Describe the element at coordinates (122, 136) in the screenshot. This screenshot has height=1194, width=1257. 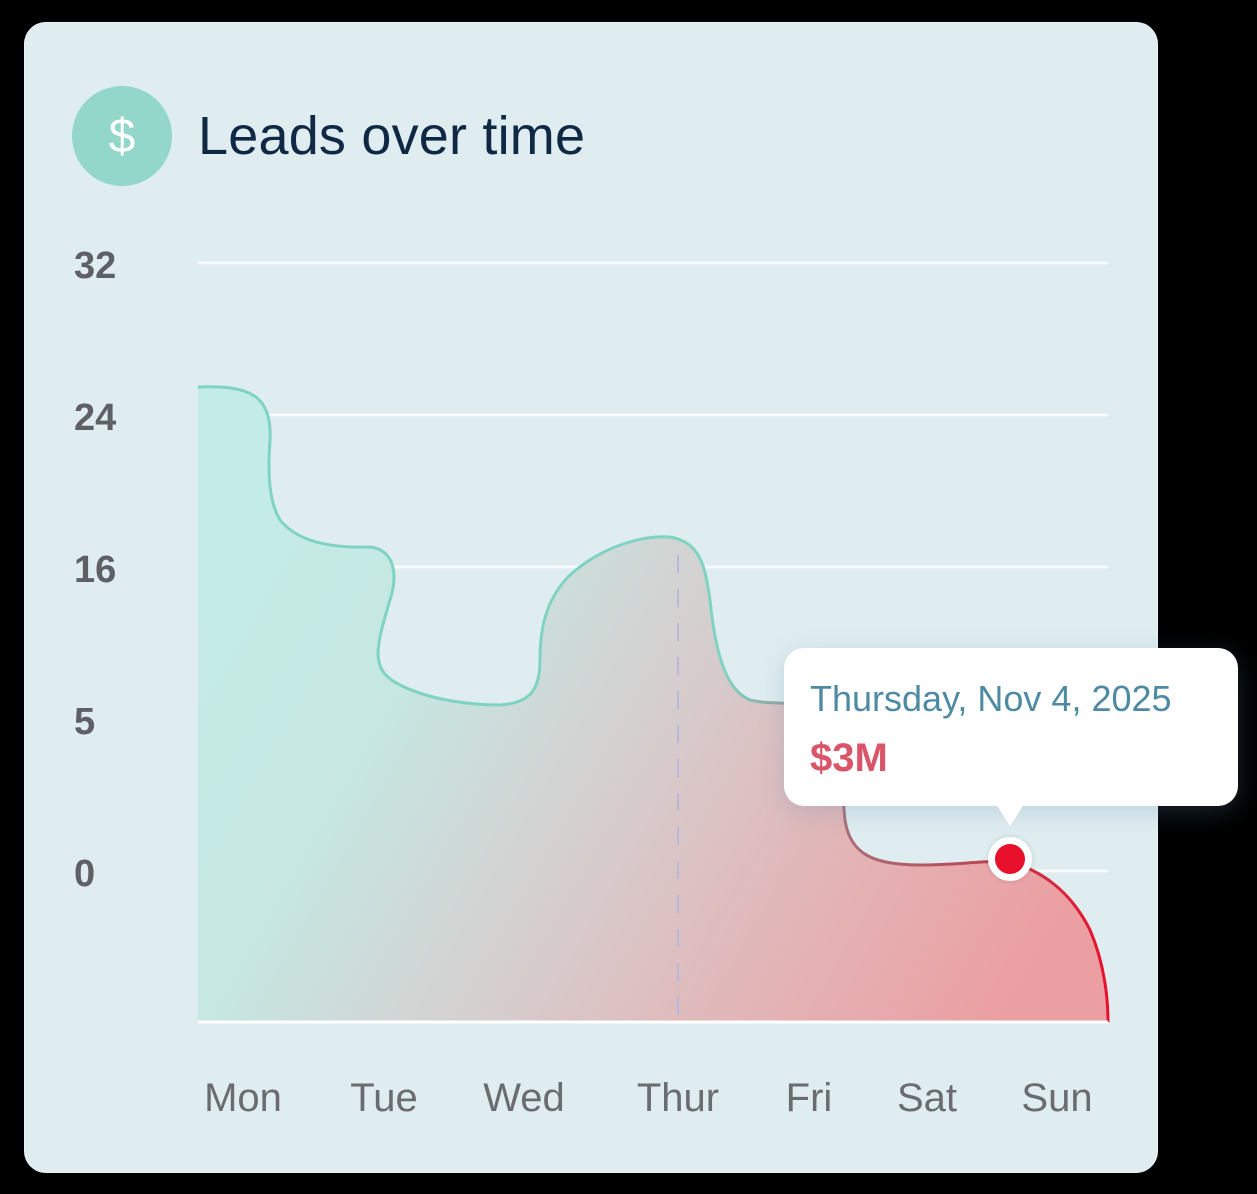
I see `dollar-icon: $` at that location.